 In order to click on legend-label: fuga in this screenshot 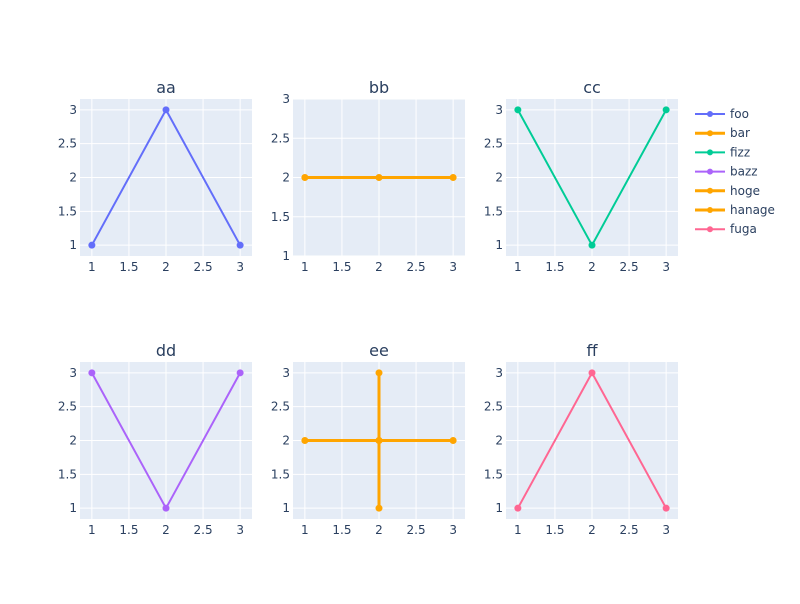, I will do `click(743, 229)`.